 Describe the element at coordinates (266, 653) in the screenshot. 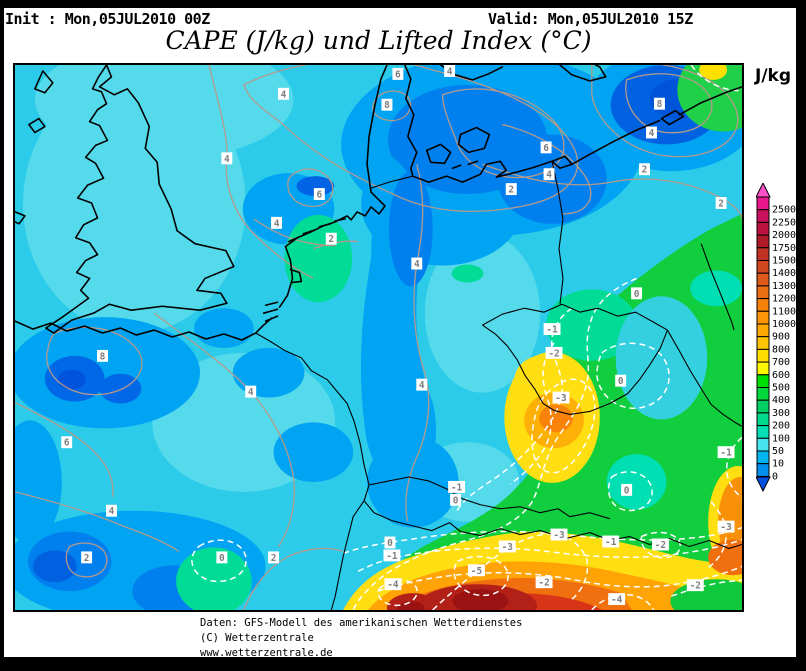

I see `footer-line: www.wetterzentrale.de` at that location.